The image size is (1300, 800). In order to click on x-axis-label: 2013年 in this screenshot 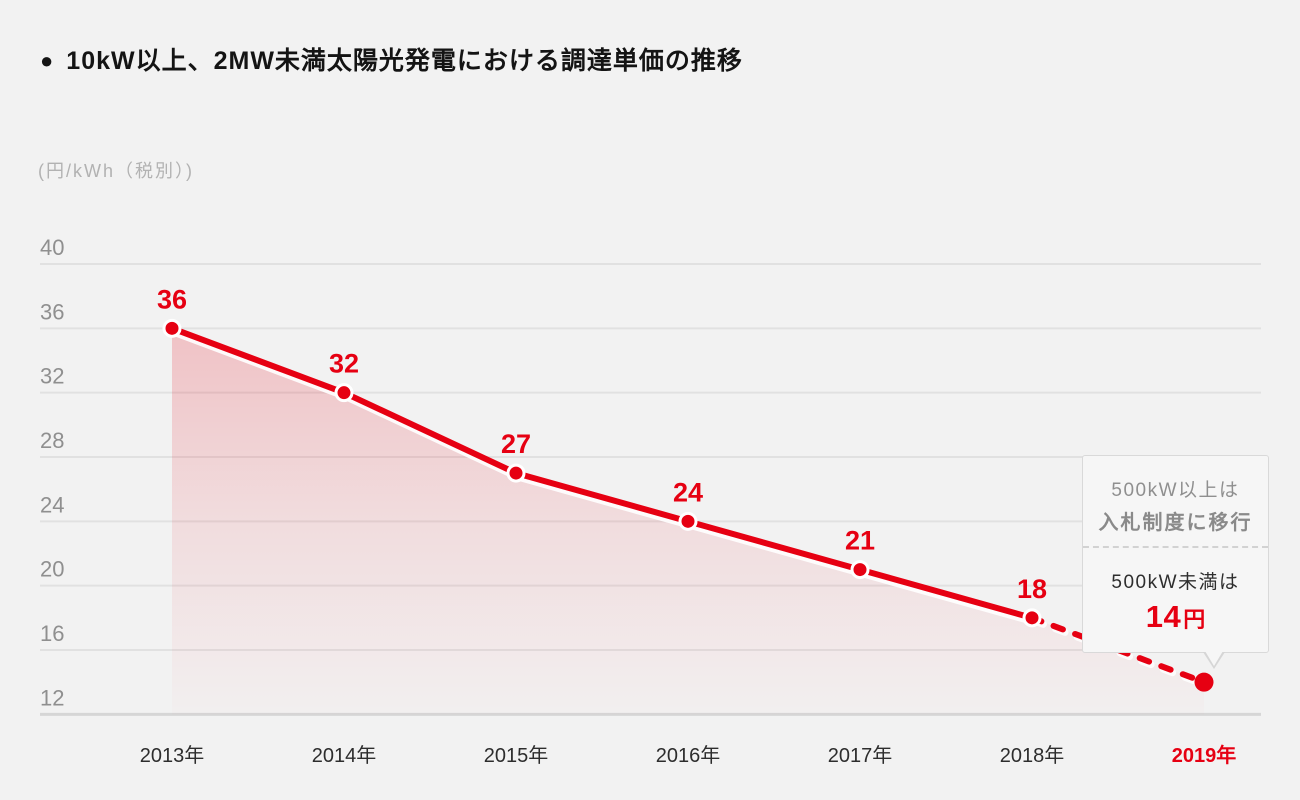, I will do `click(172, 755)`.